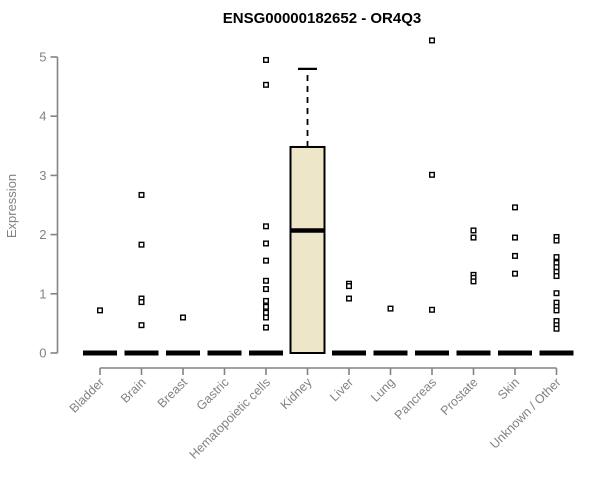  I want to click on x-tick-label: Hematopoietic cells, so click(230, 418).